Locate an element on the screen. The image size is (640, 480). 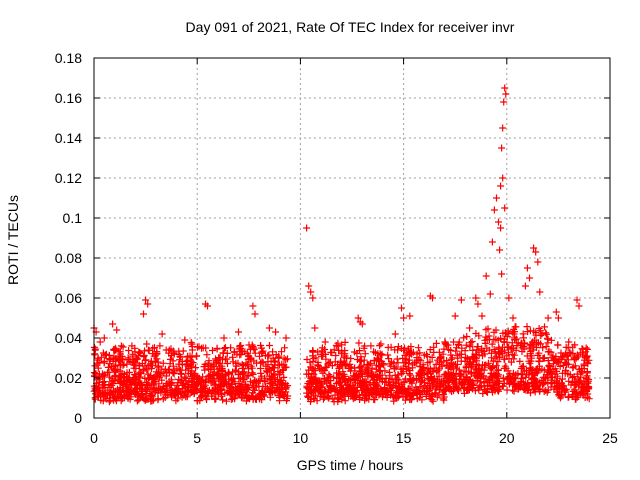
x-axis-title: GPS time / hours is located at coordinates (350, 465).